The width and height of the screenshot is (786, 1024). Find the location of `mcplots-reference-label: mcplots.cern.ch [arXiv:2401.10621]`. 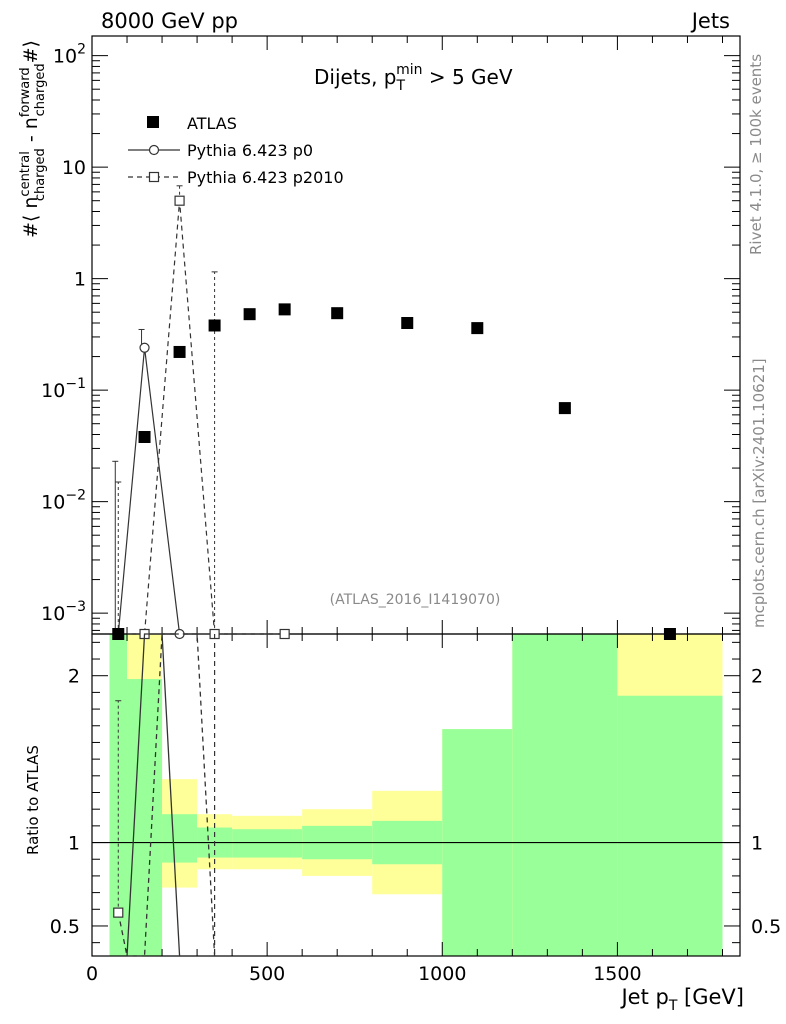

mcplots-reference-label: mcplots.cern.ch [arXiv:2401.10621] is located at coordinates (759, 493).